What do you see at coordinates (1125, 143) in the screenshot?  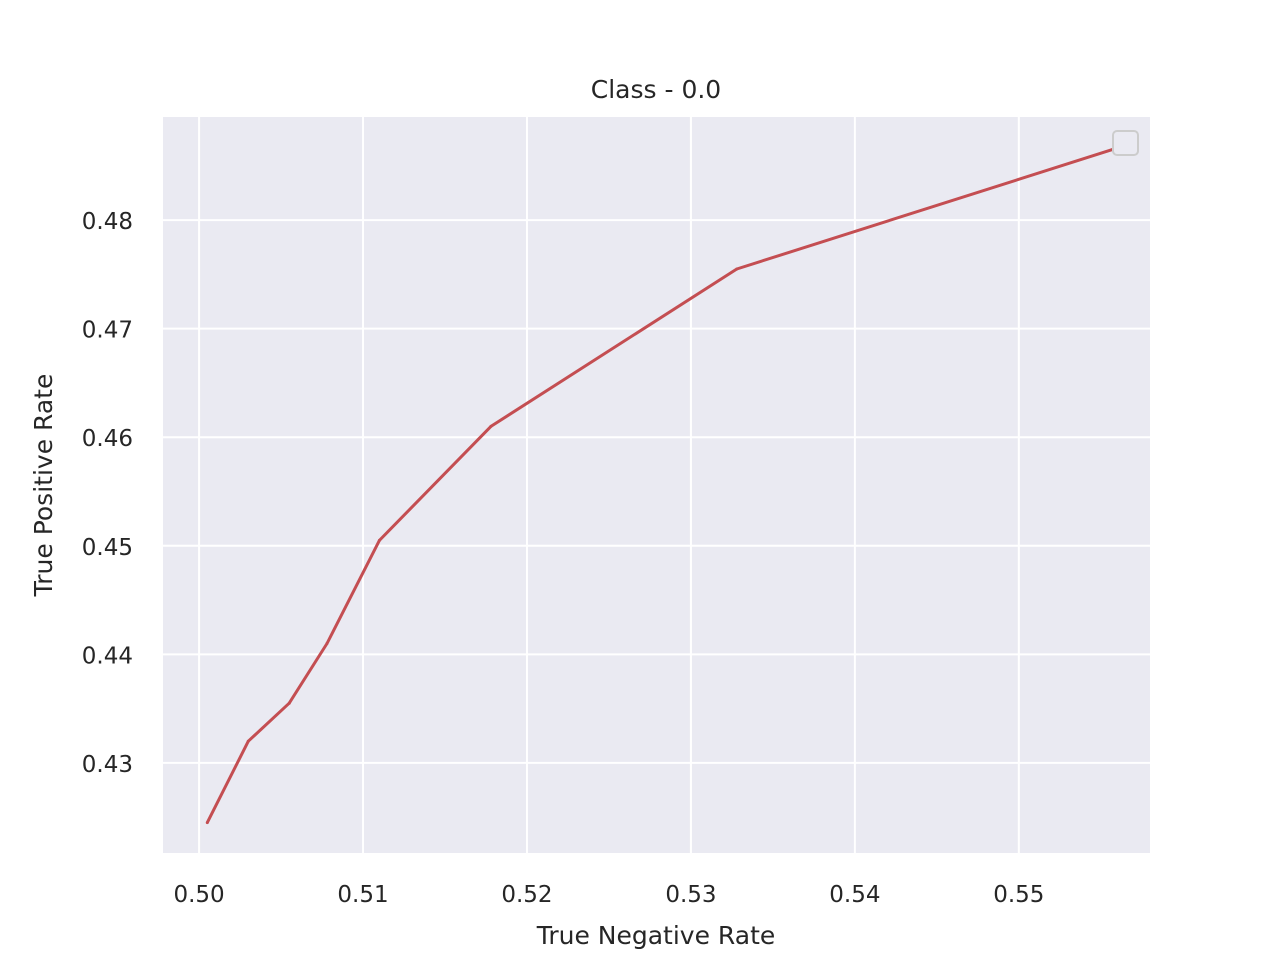 I see `legend-box` at bounding box center [1125, 143].